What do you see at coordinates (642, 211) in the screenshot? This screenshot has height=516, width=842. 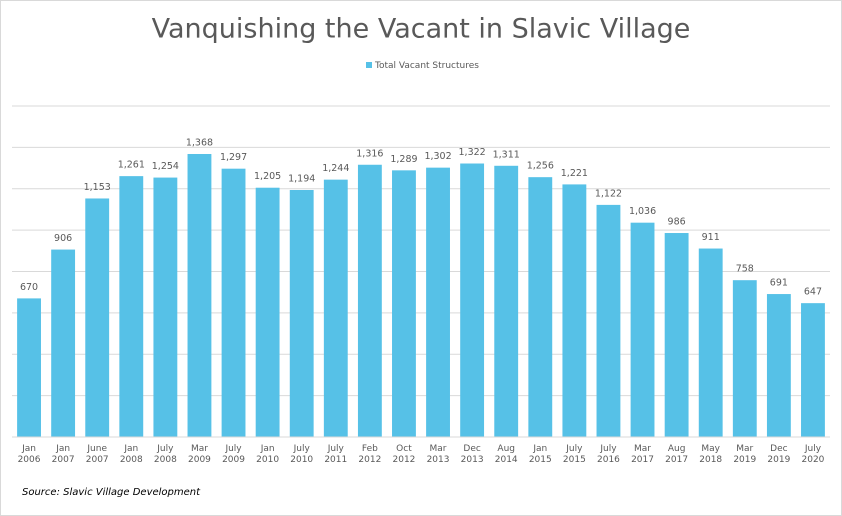 I see `data-label: 1,036` at bounding box center [642, 211].